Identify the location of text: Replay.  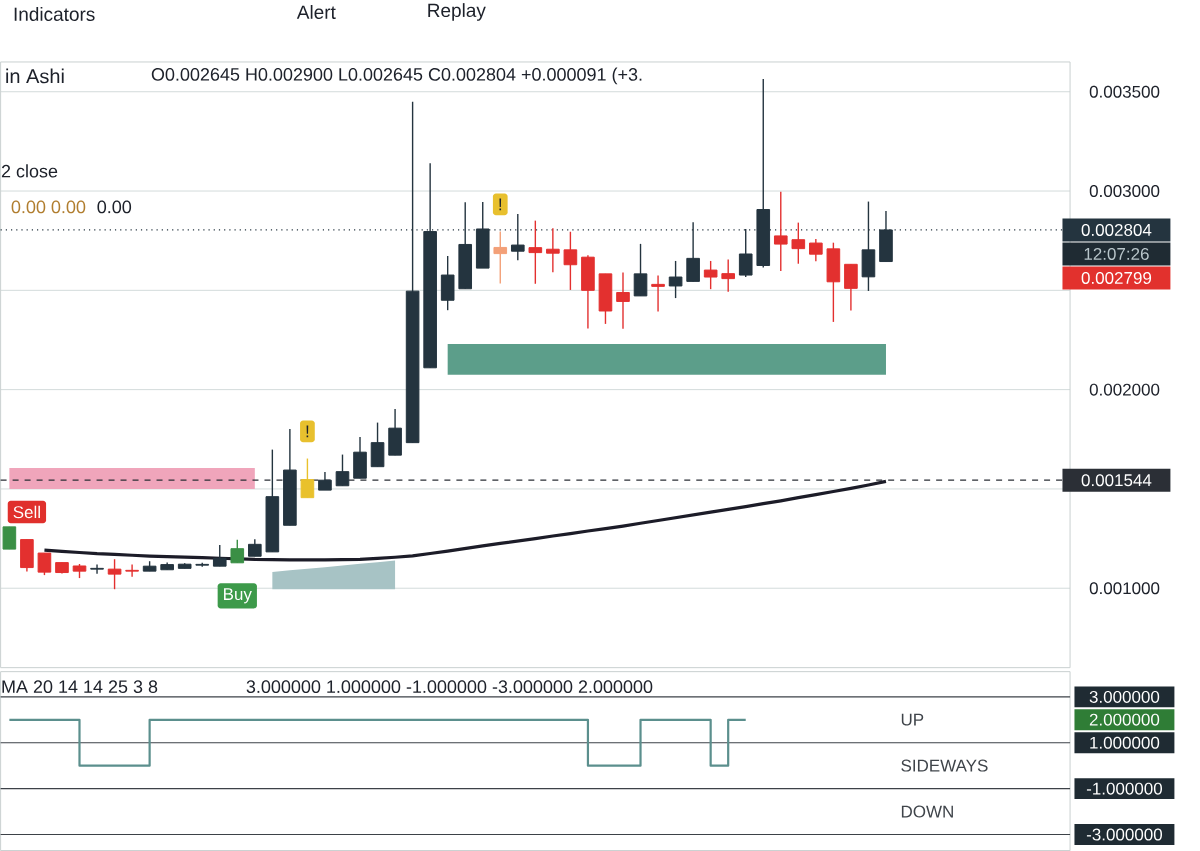
(457, 12).